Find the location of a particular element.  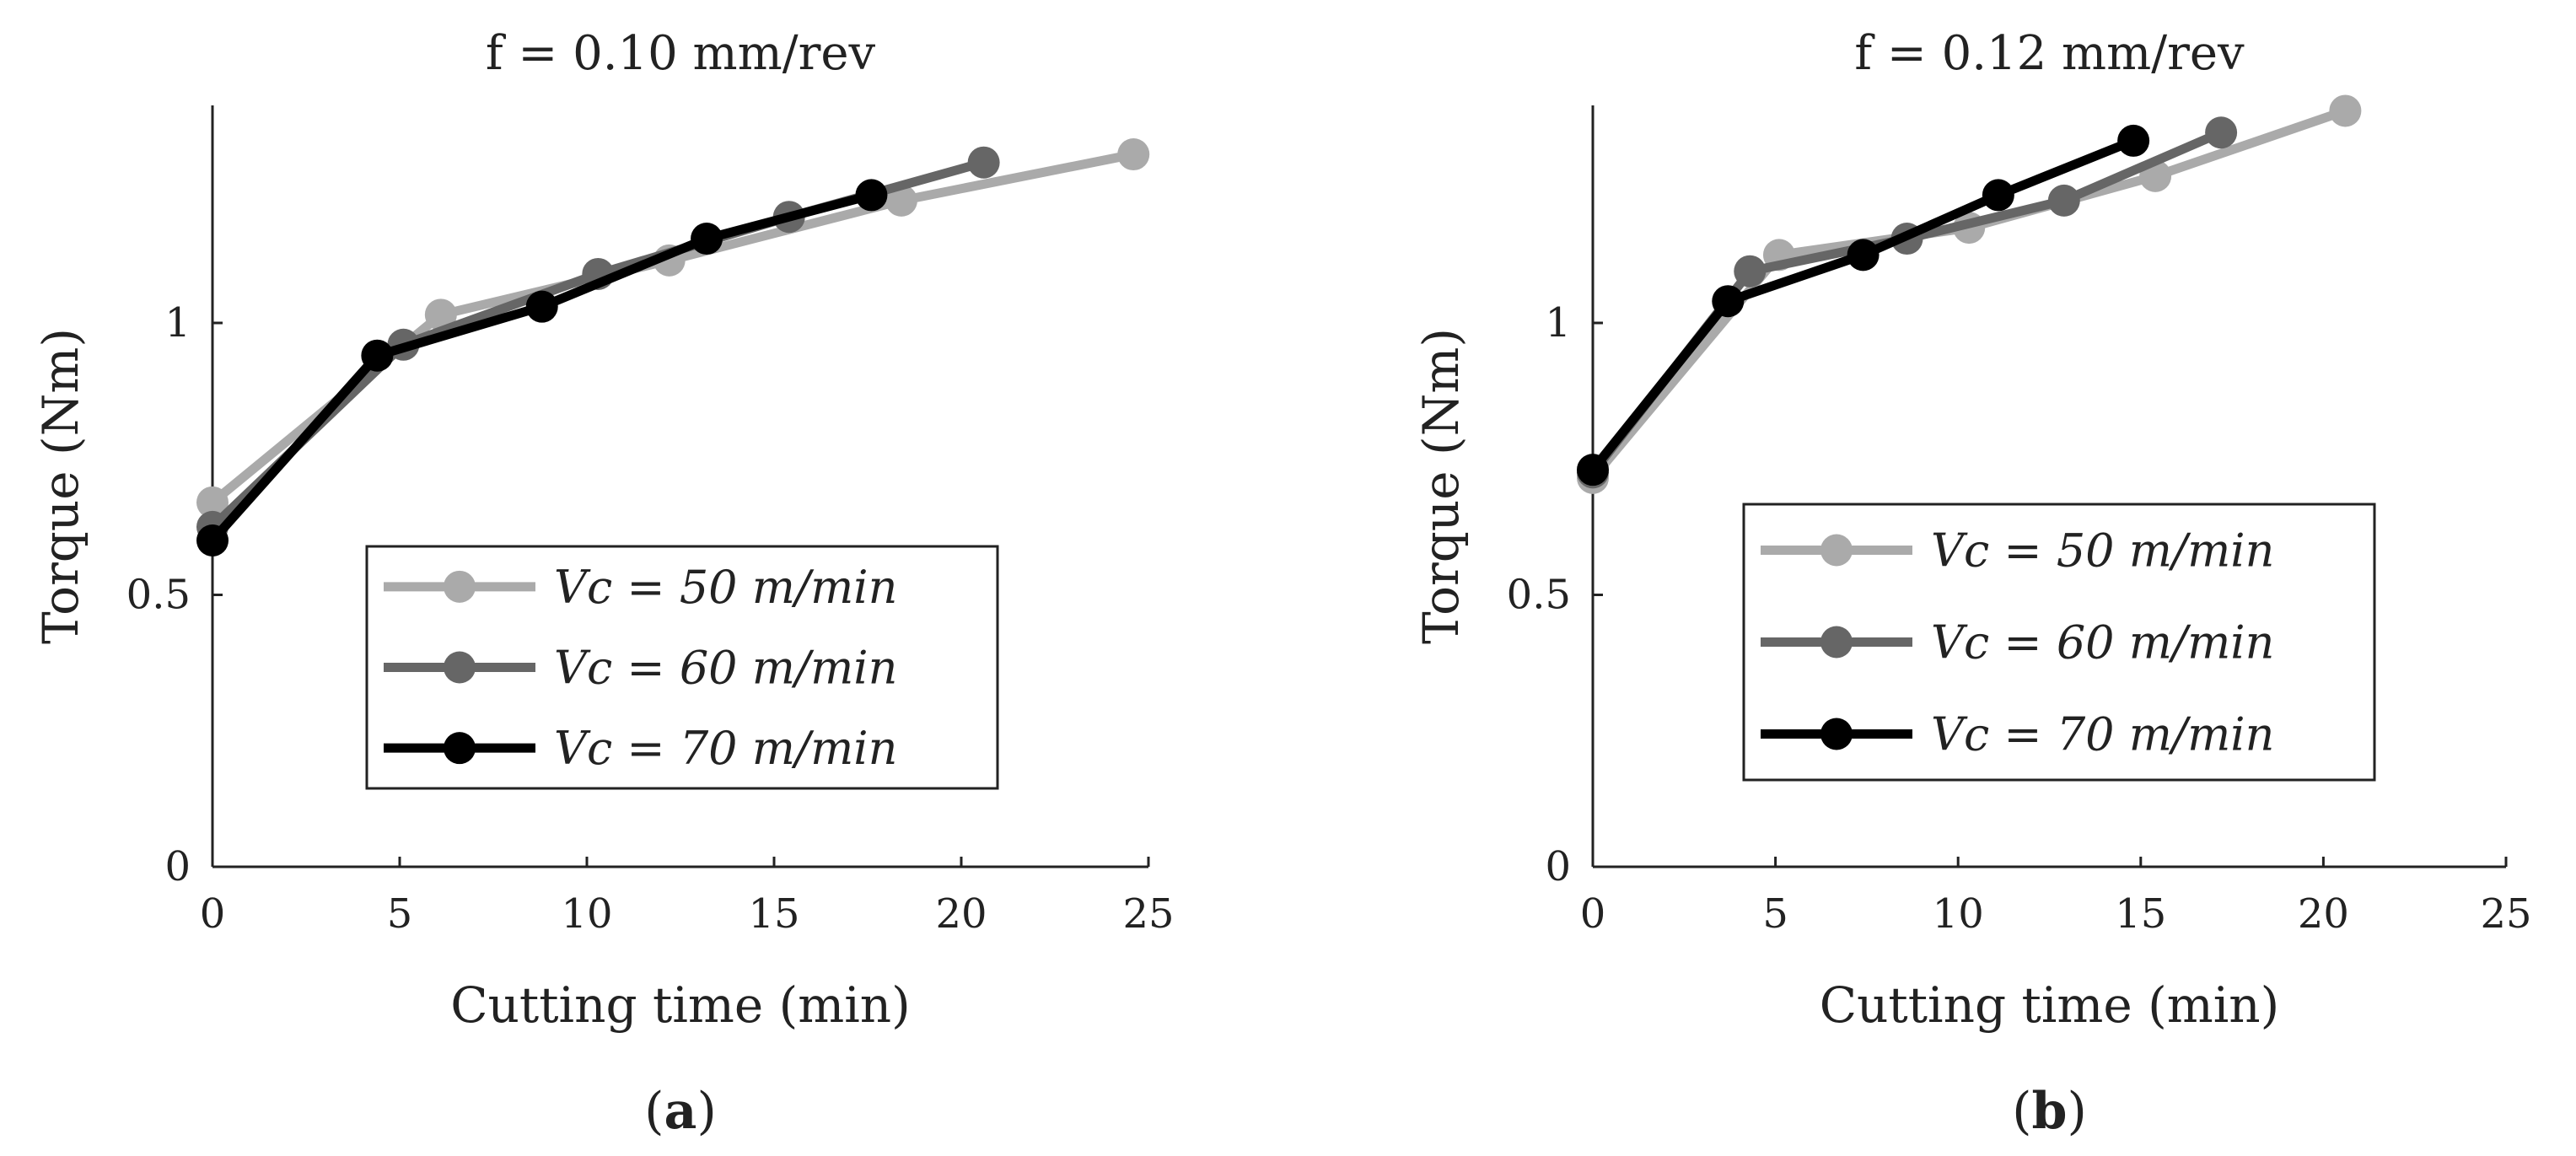

panel-label-letter: a is located at coordinates (680, 1111).